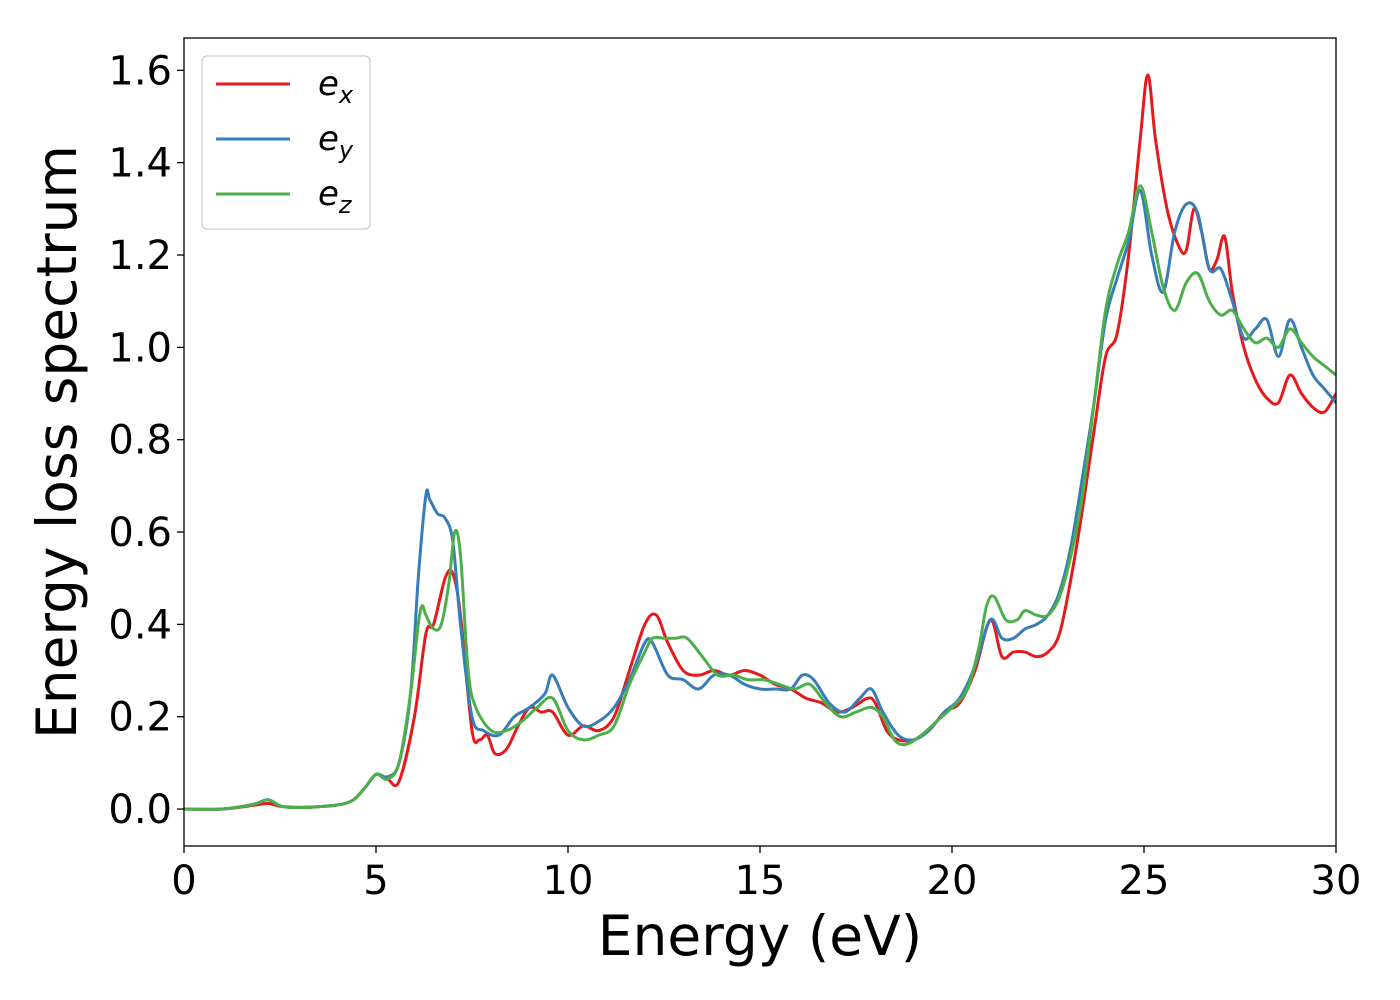 The image size is (1400, 1000). What do you see at coordinates (286, 142) in the screenshot?
I see `legend-box` at bounding box center [286, 142].